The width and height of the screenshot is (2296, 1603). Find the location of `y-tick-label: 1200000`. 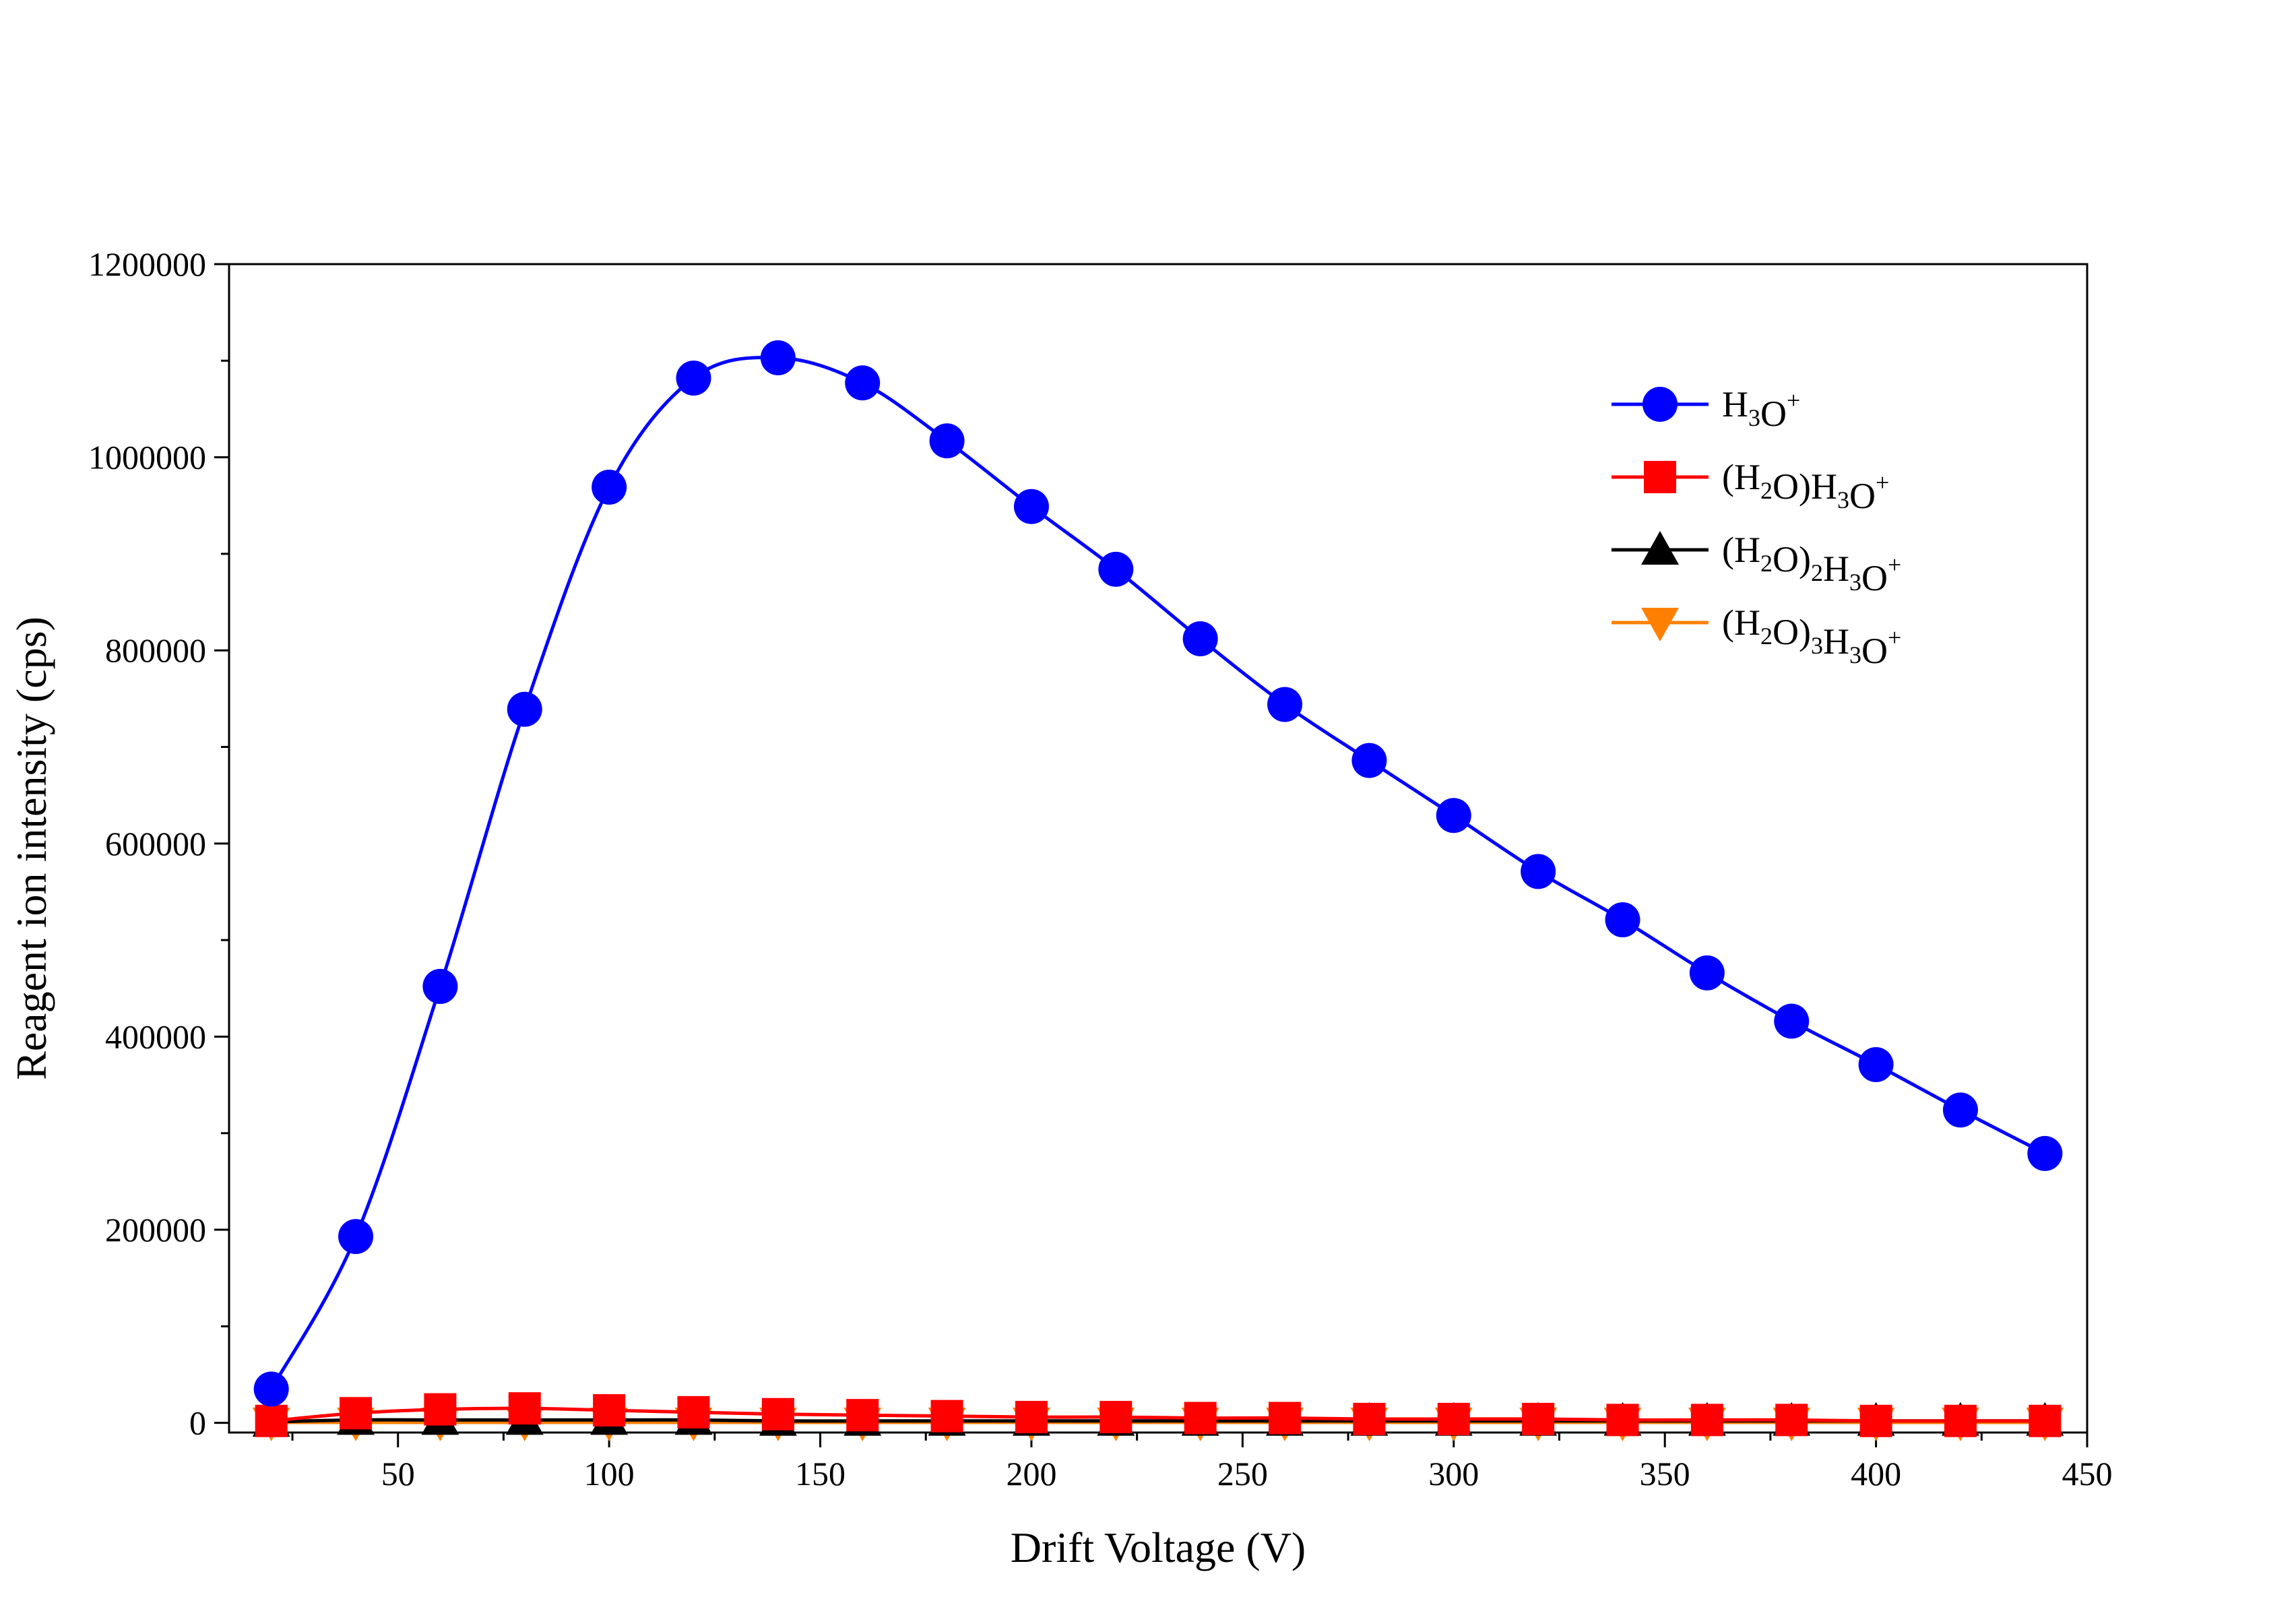

y-tick-label: 1200000 is located at coordinates (147, 264).